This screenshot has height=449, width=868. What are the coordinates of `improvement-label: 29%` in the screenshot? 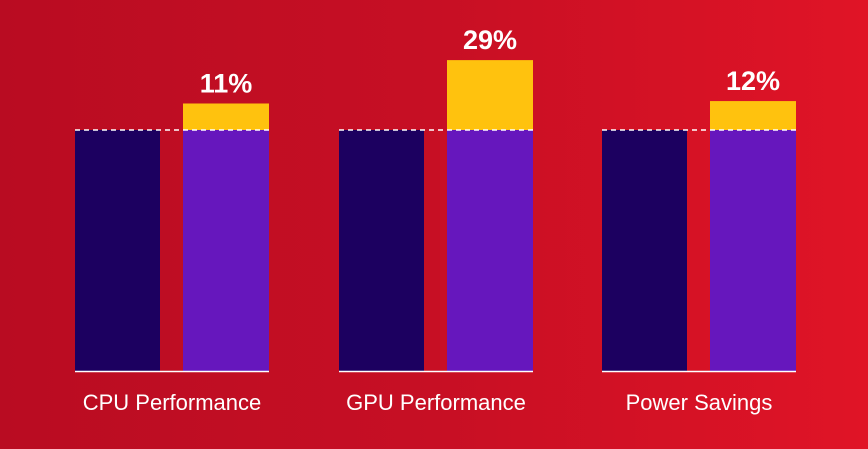 It's located at (490, 40).